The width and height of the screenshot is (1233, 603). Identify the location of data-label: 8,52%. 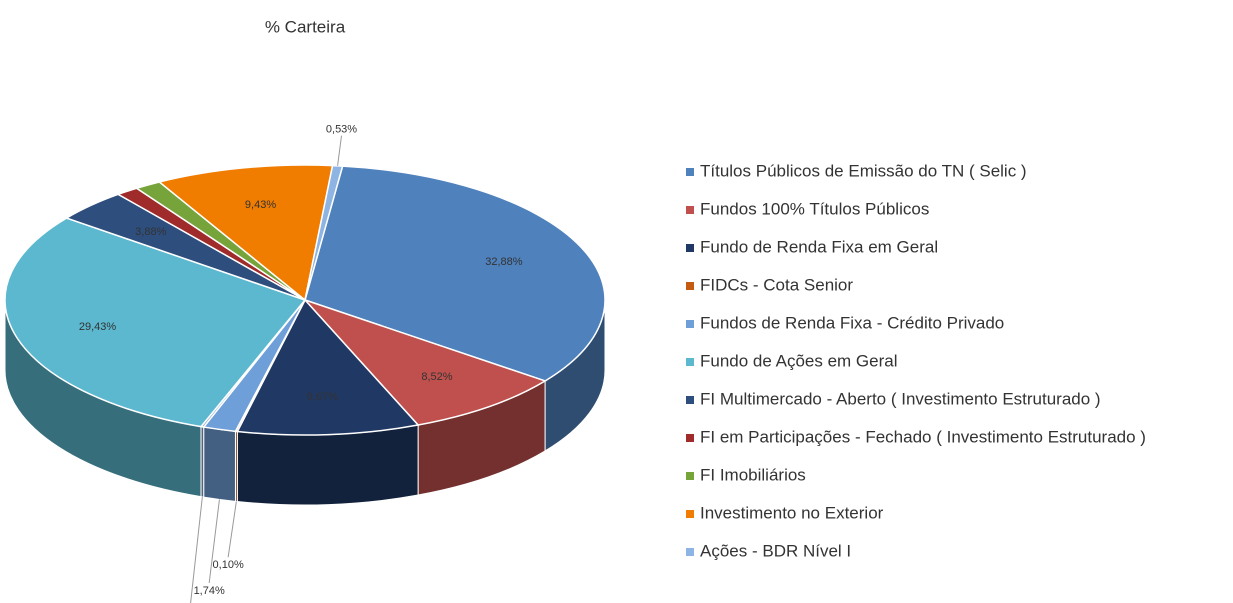
(436, 377).